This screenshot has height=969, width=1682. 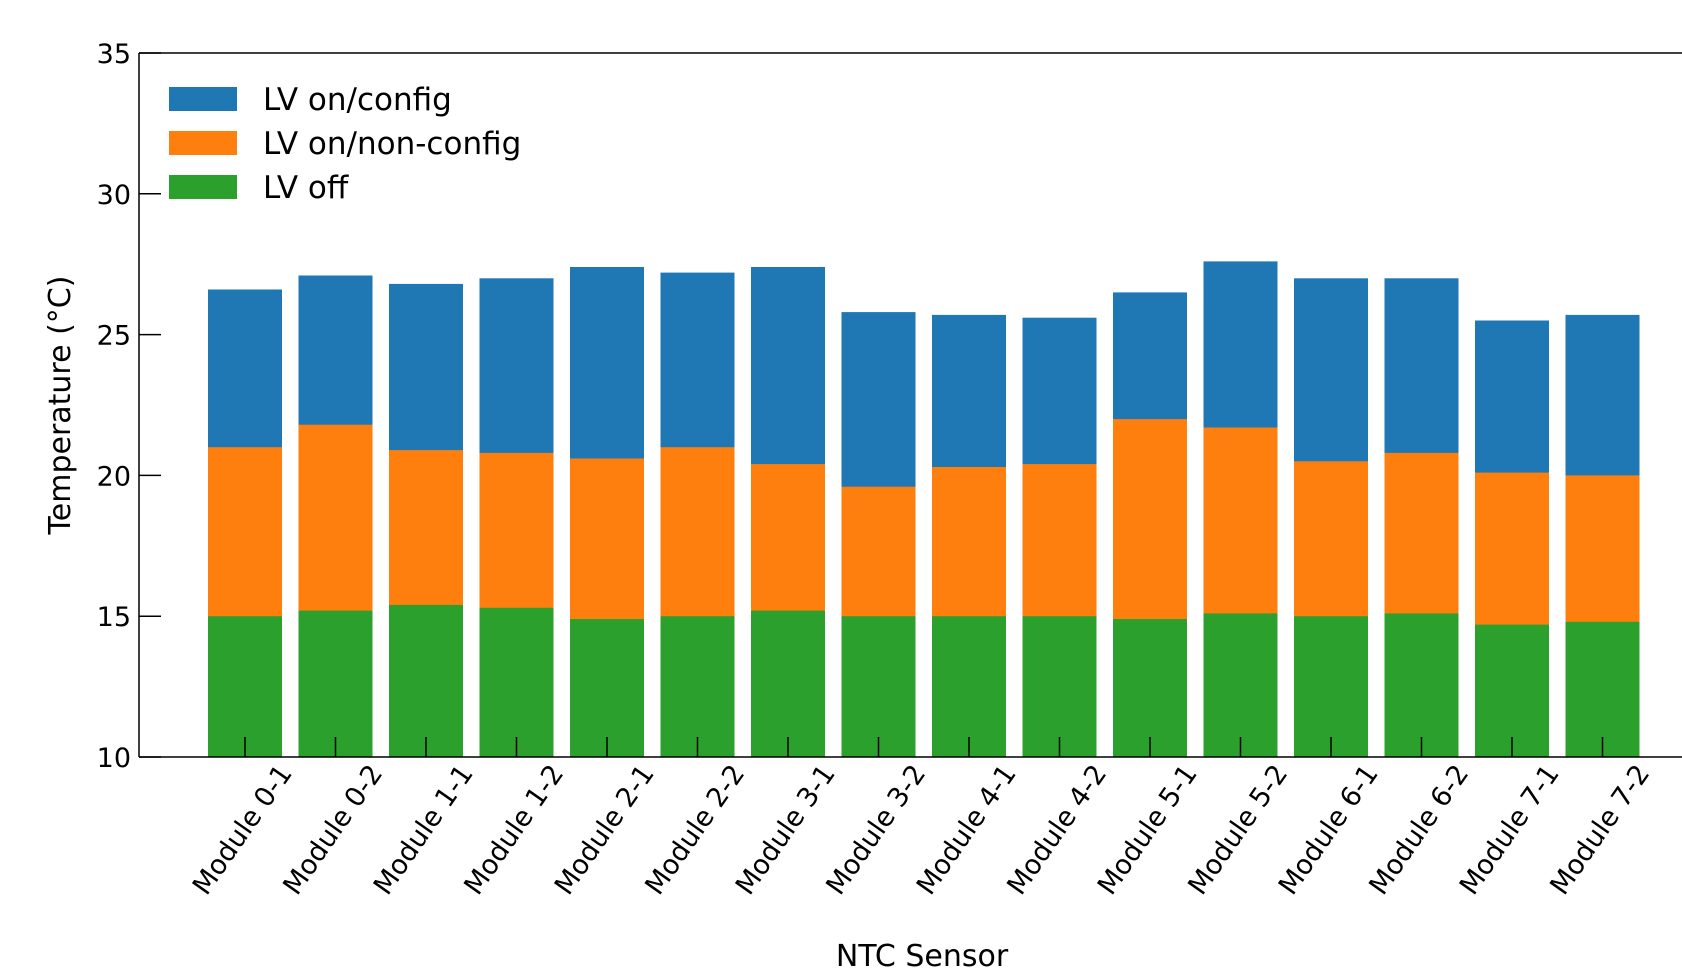 I want to click on legend-label: LV on/config, so click(x=357, y=100).